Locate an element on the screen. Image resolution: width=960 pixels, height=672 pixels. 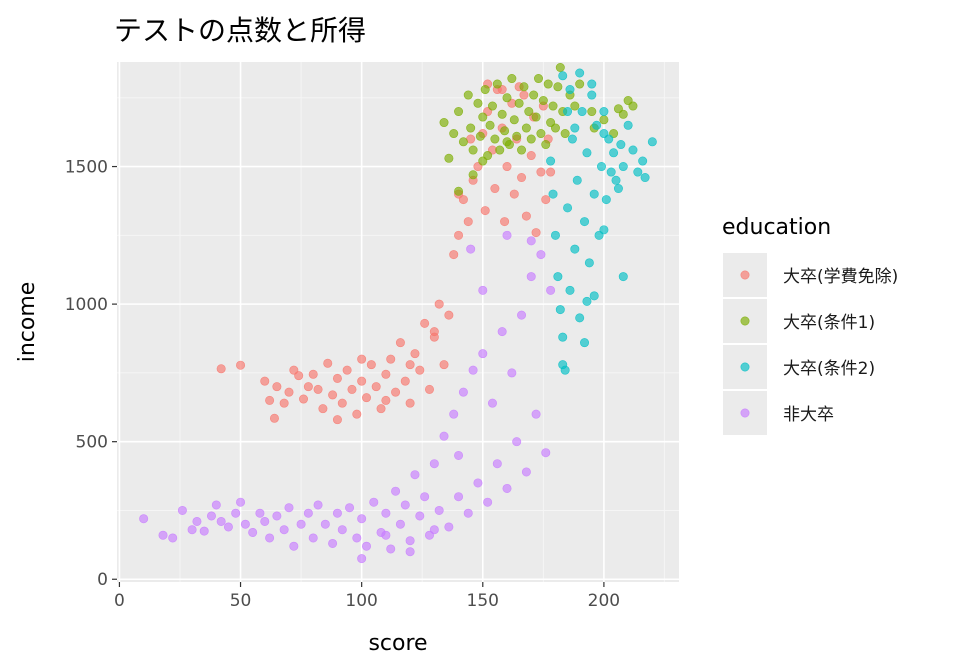
y-tick-label: 1000 is located at coordinates (86, 305).